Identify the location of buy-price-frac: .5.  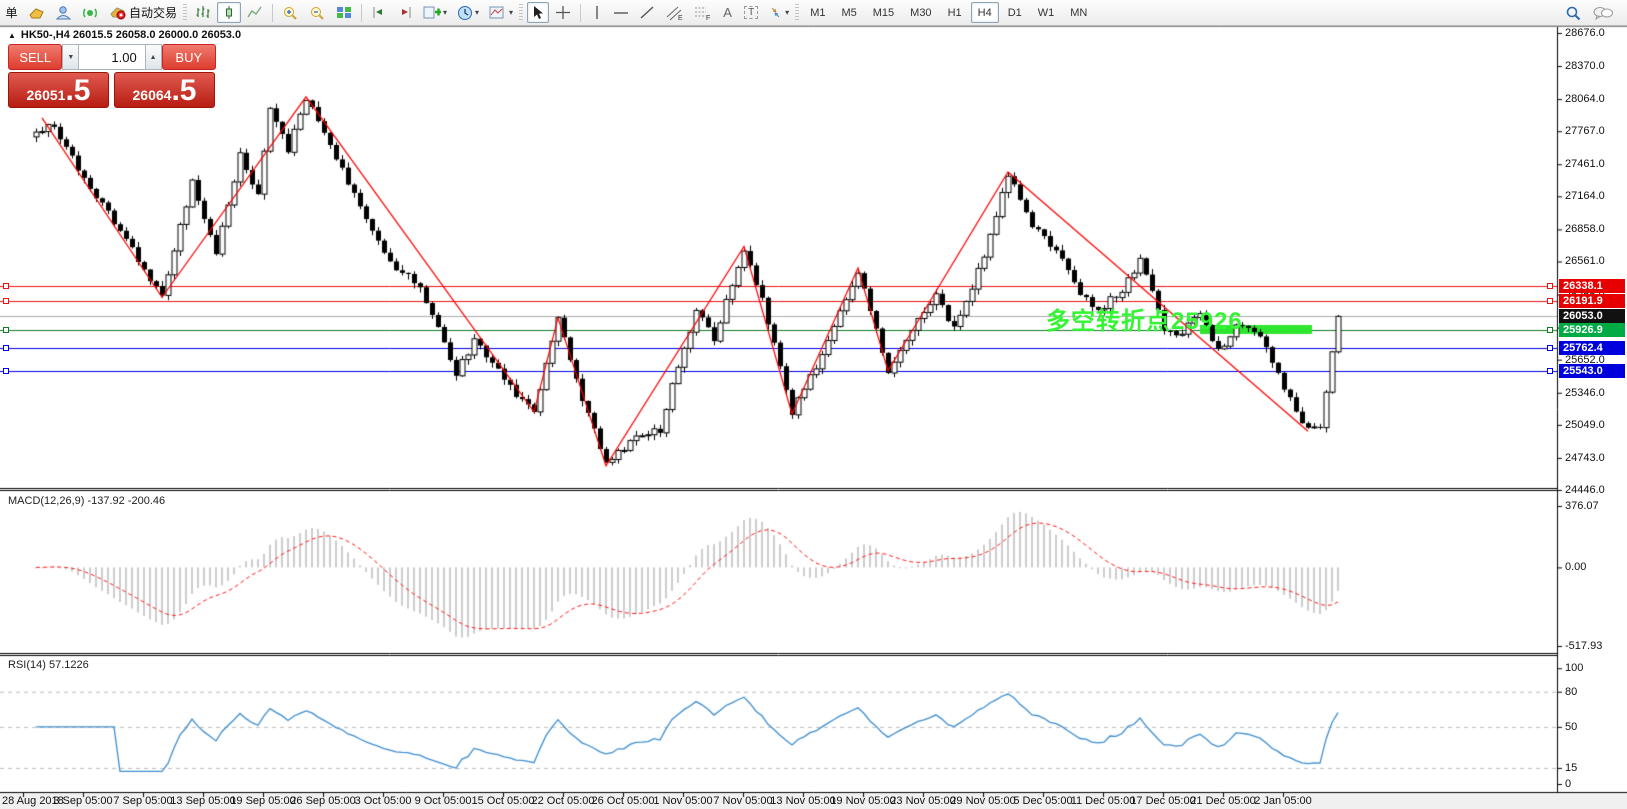
(184, 90).